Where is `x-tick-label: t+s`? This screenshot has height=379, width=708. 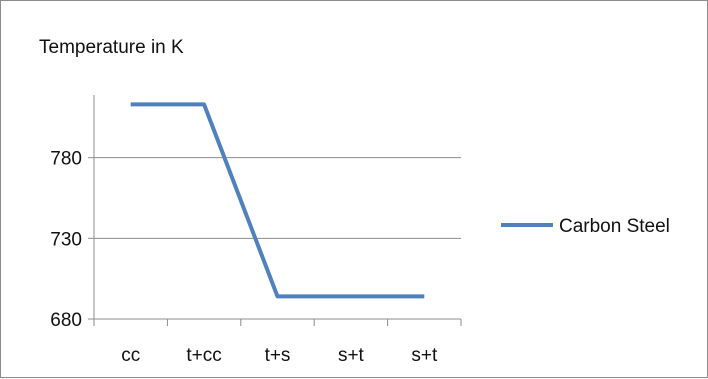
x-tick-label: t+s is located at coordinates (278, 355).